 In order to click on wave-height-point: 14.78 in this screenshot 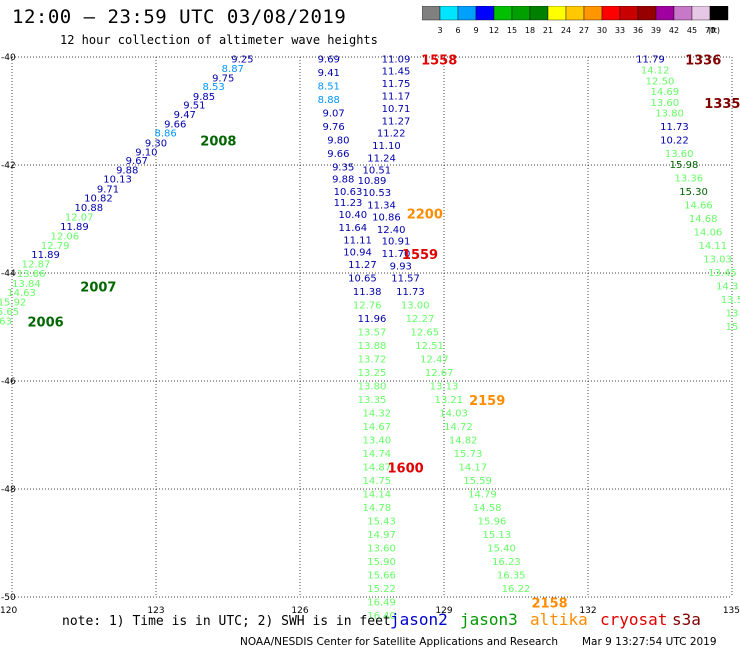, I will do `click(376, 508)`.